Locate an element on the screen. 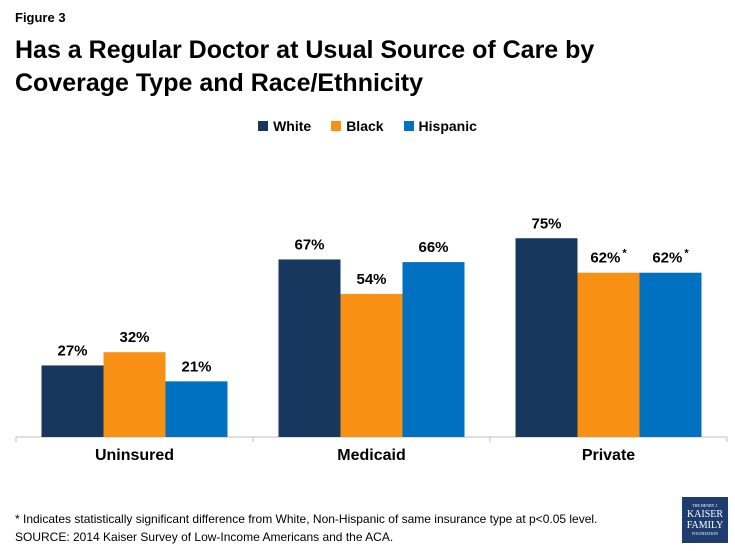  bar-hispanic-medicaid is located at coordinates (433, 349).